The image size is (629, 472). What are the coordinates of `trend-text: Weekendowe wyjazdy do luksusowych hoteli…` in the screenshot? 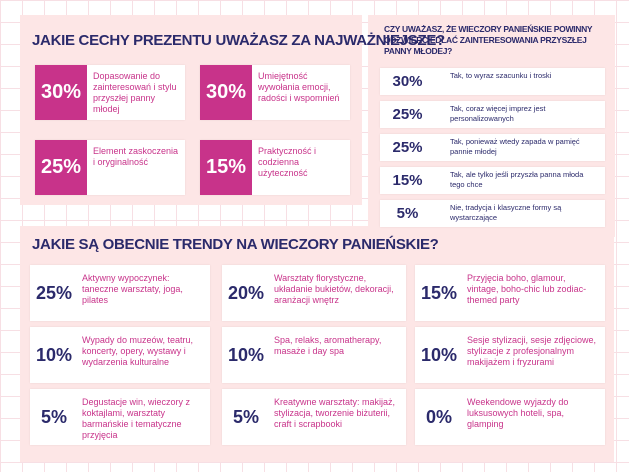 It's located at (518, 413).